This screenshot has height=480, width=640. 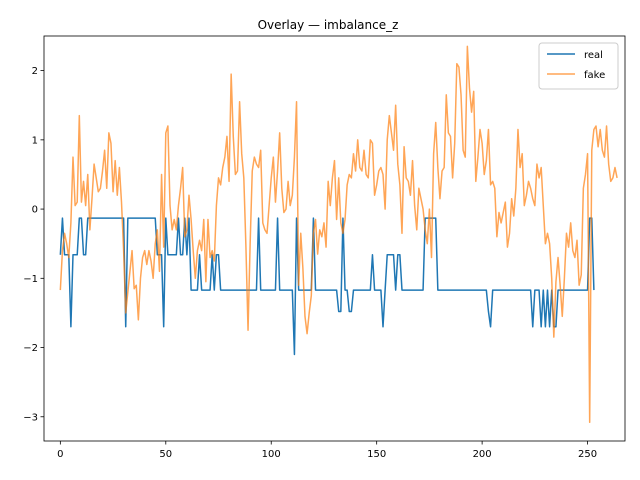 I want to click on legend-box, so click(x=578, y=66).